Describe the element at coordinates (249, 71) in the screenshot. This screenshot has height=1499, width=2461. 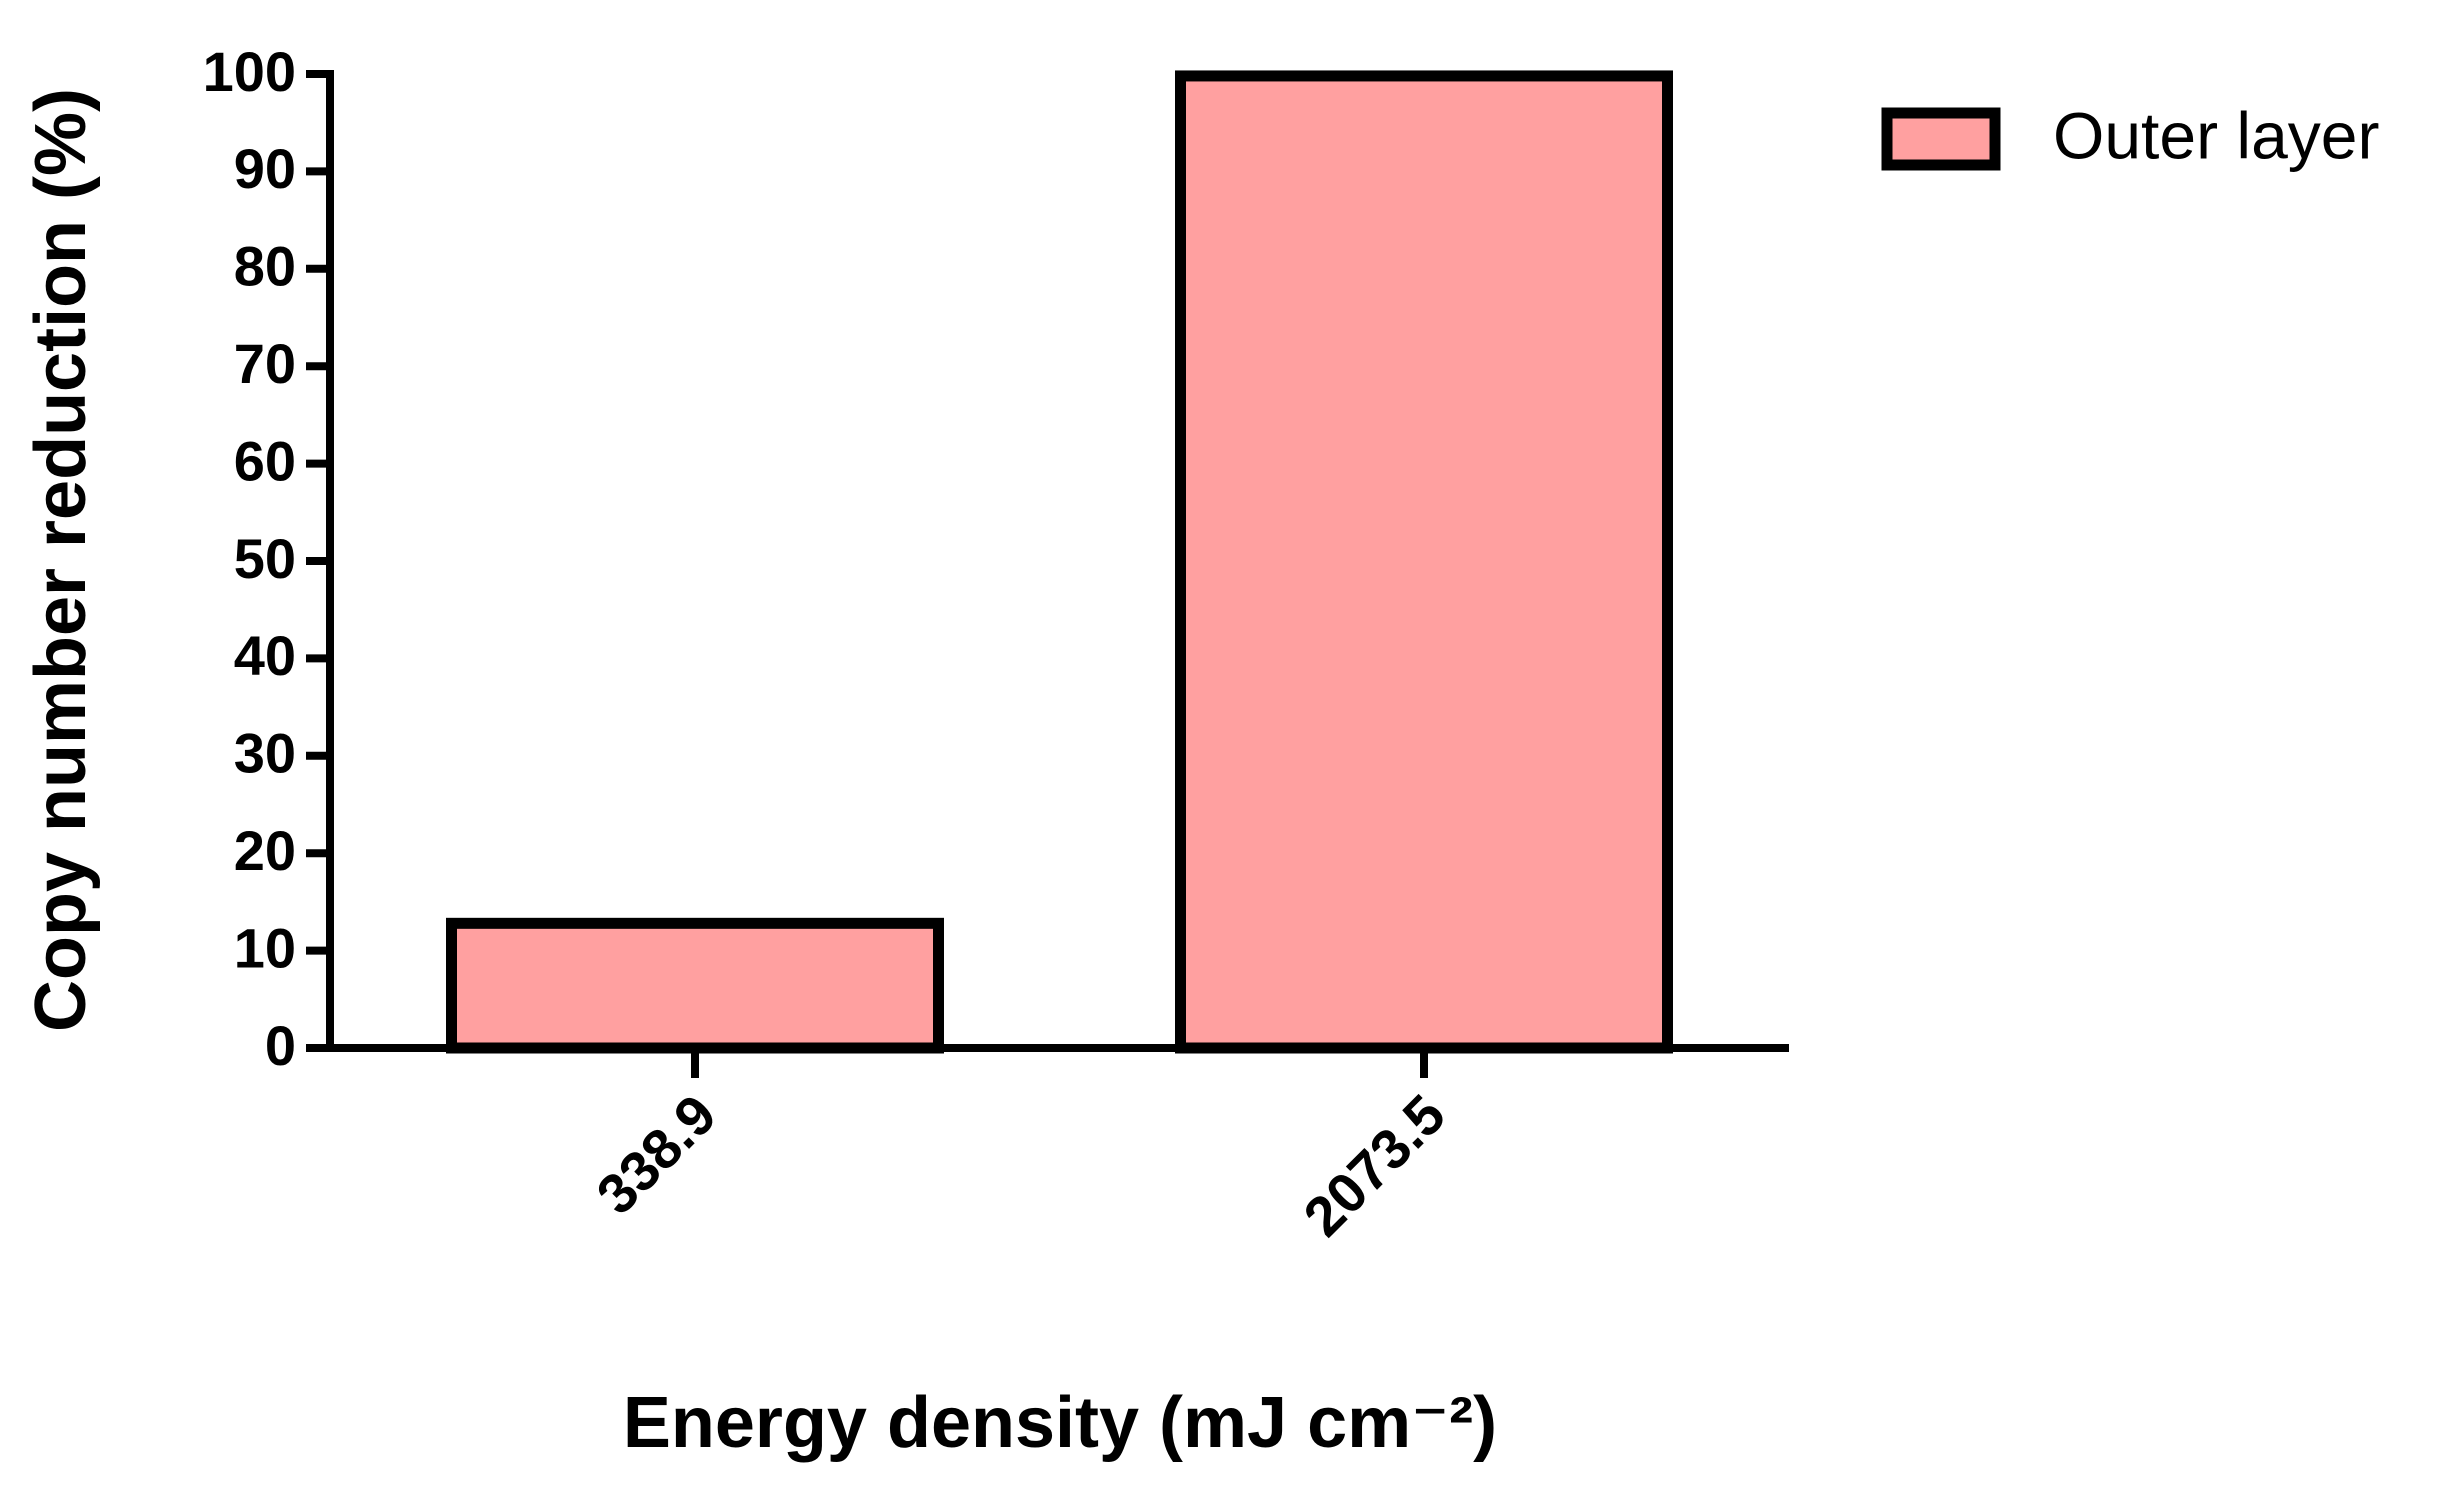
I see `y-tick-label: 100` at that location.